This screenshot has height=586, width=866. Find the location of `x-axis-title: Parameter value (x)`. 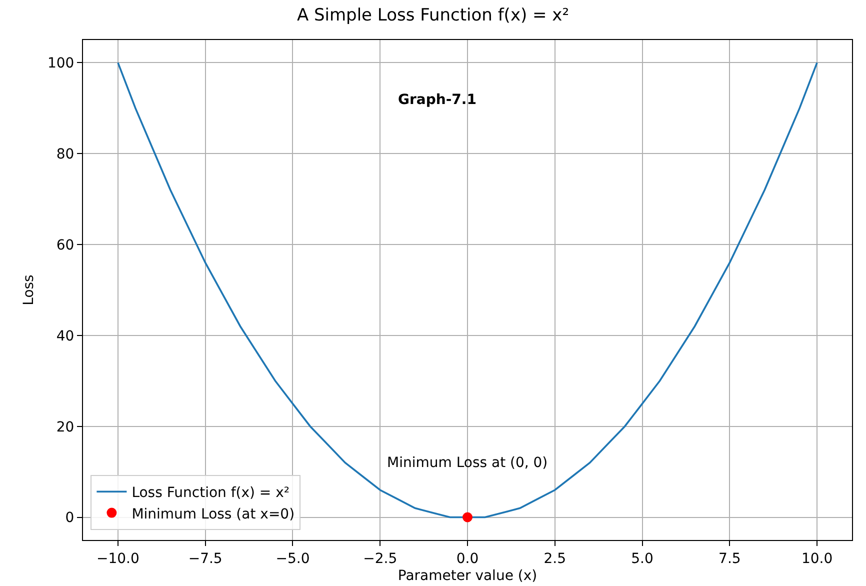

x-axis-title: Parameter value (x) is located at coordinates (468, 576).